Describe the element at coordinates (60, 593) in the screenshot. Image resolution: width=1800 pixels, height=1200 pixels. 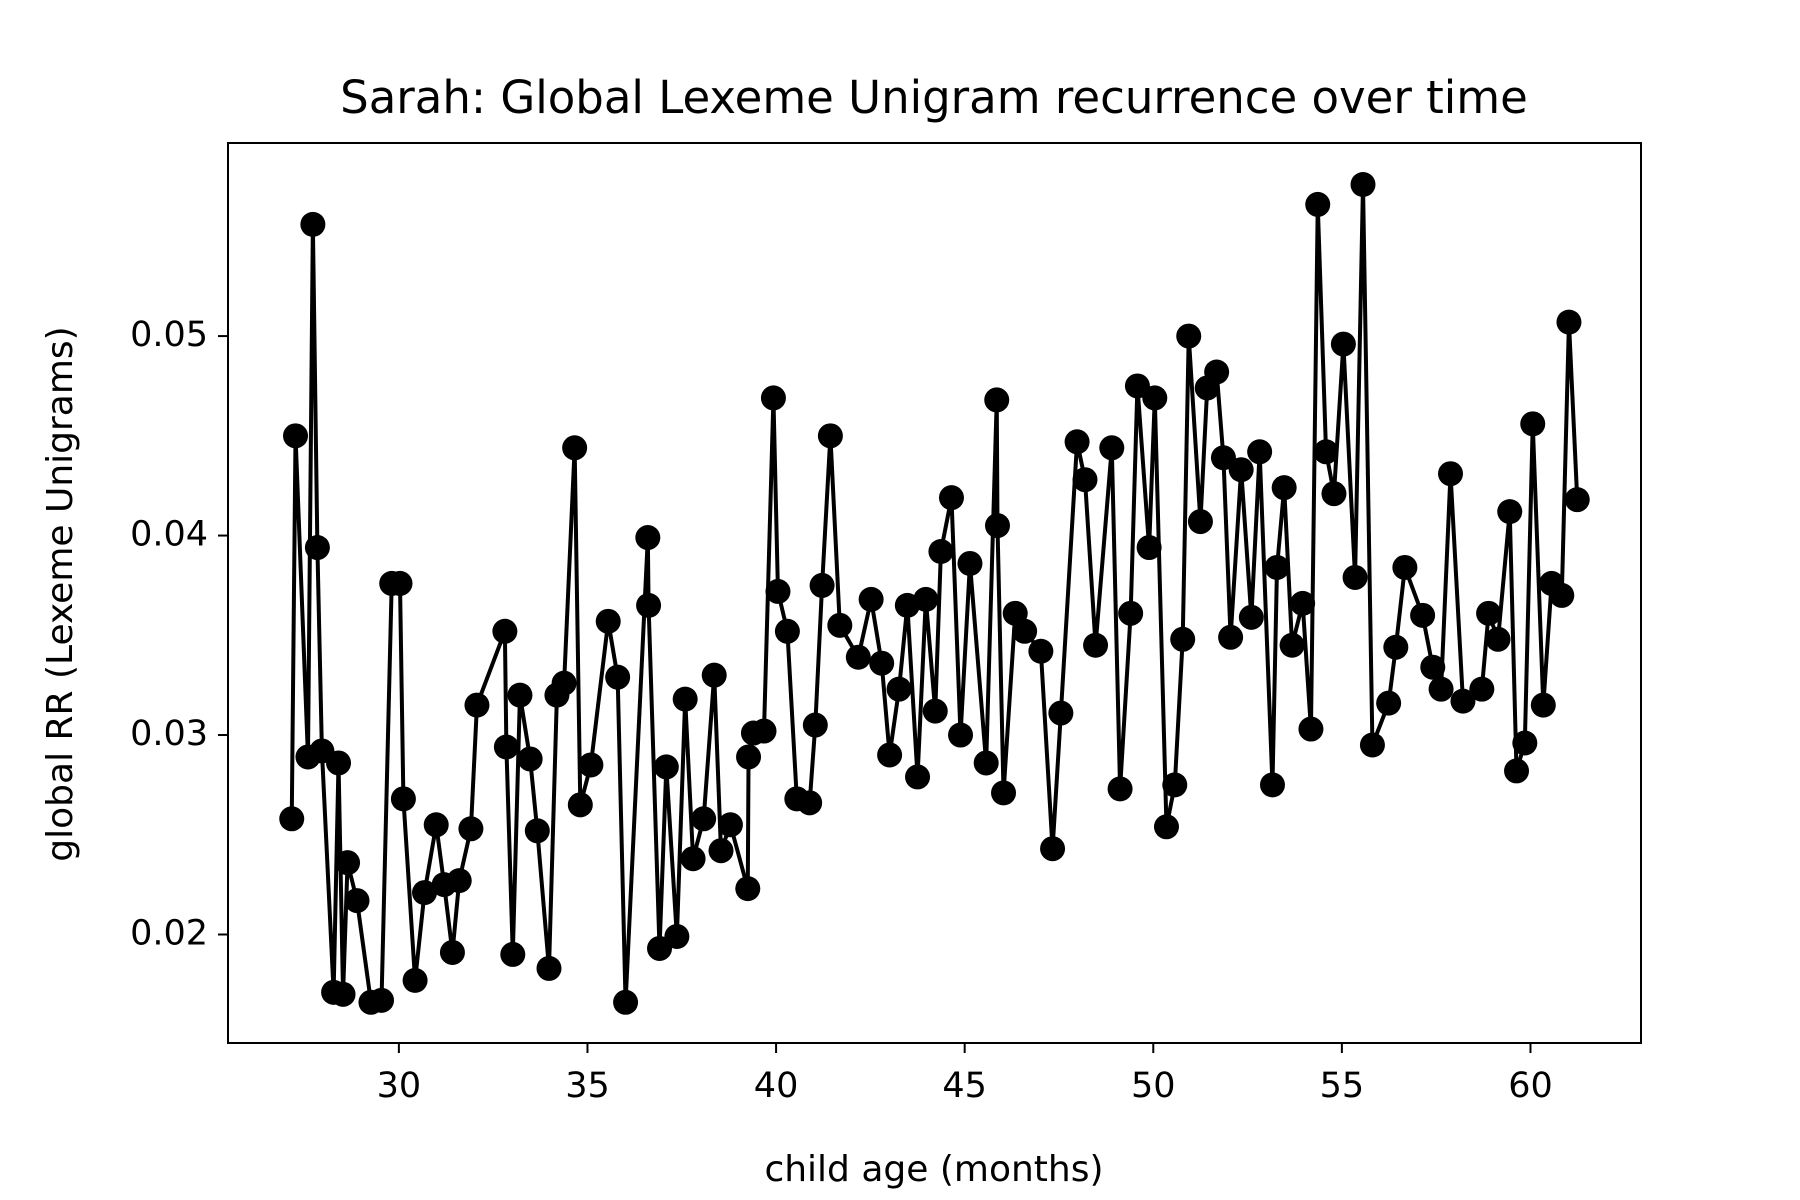
I see `y-axis-label: global RR (Lexeme Unigrams)` at that location.